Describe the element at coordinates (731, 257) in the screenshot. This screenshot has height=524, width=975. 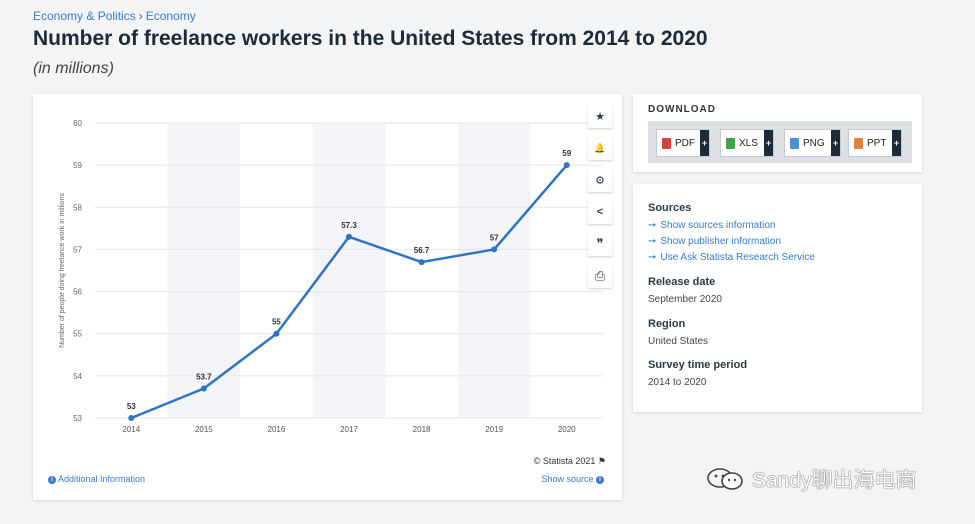
I see `ask-statista-research-link: ➞ Use Ask Statista Research Service` at that location.